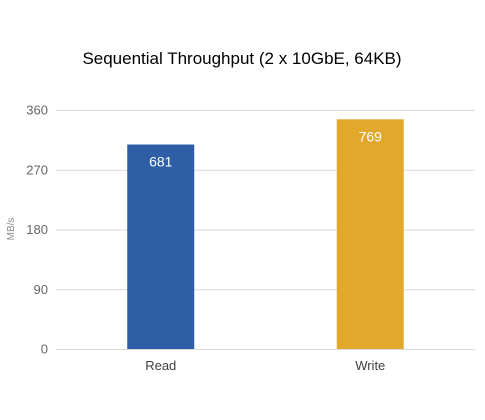  What do you see at coordinates (371, 136) in the screenshot?
I see `data-label-write: 769` at bounding box center [371, 136].